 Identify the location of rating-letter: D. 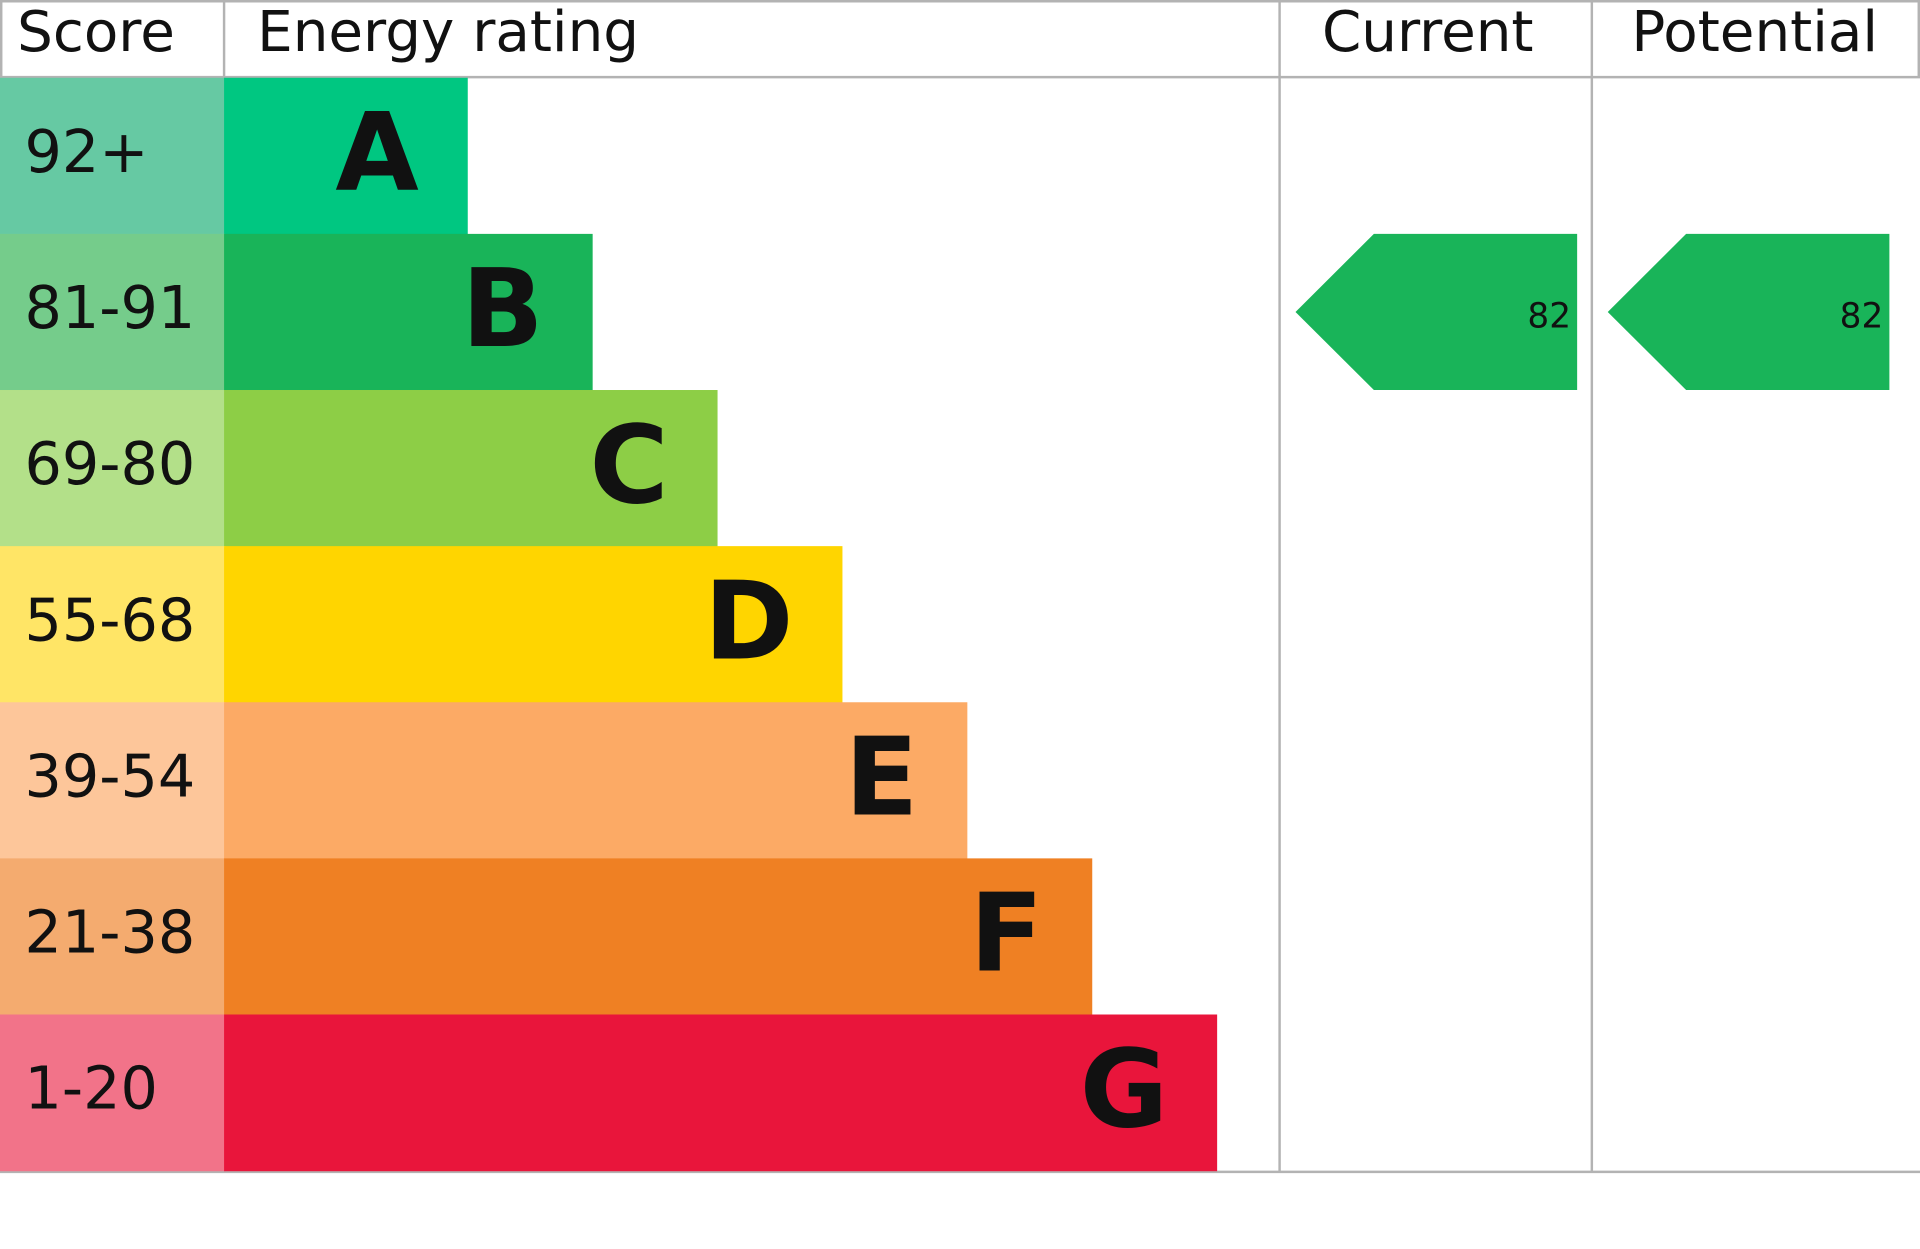
(748, 621).